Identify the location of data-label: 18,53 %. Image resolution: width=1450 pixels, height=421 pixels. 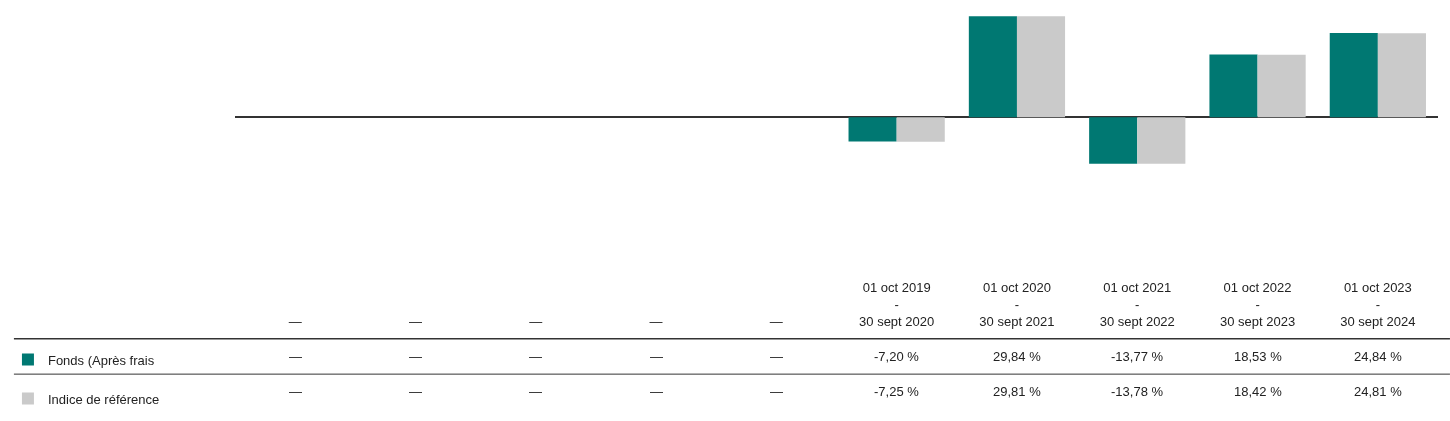
(1258, 356).